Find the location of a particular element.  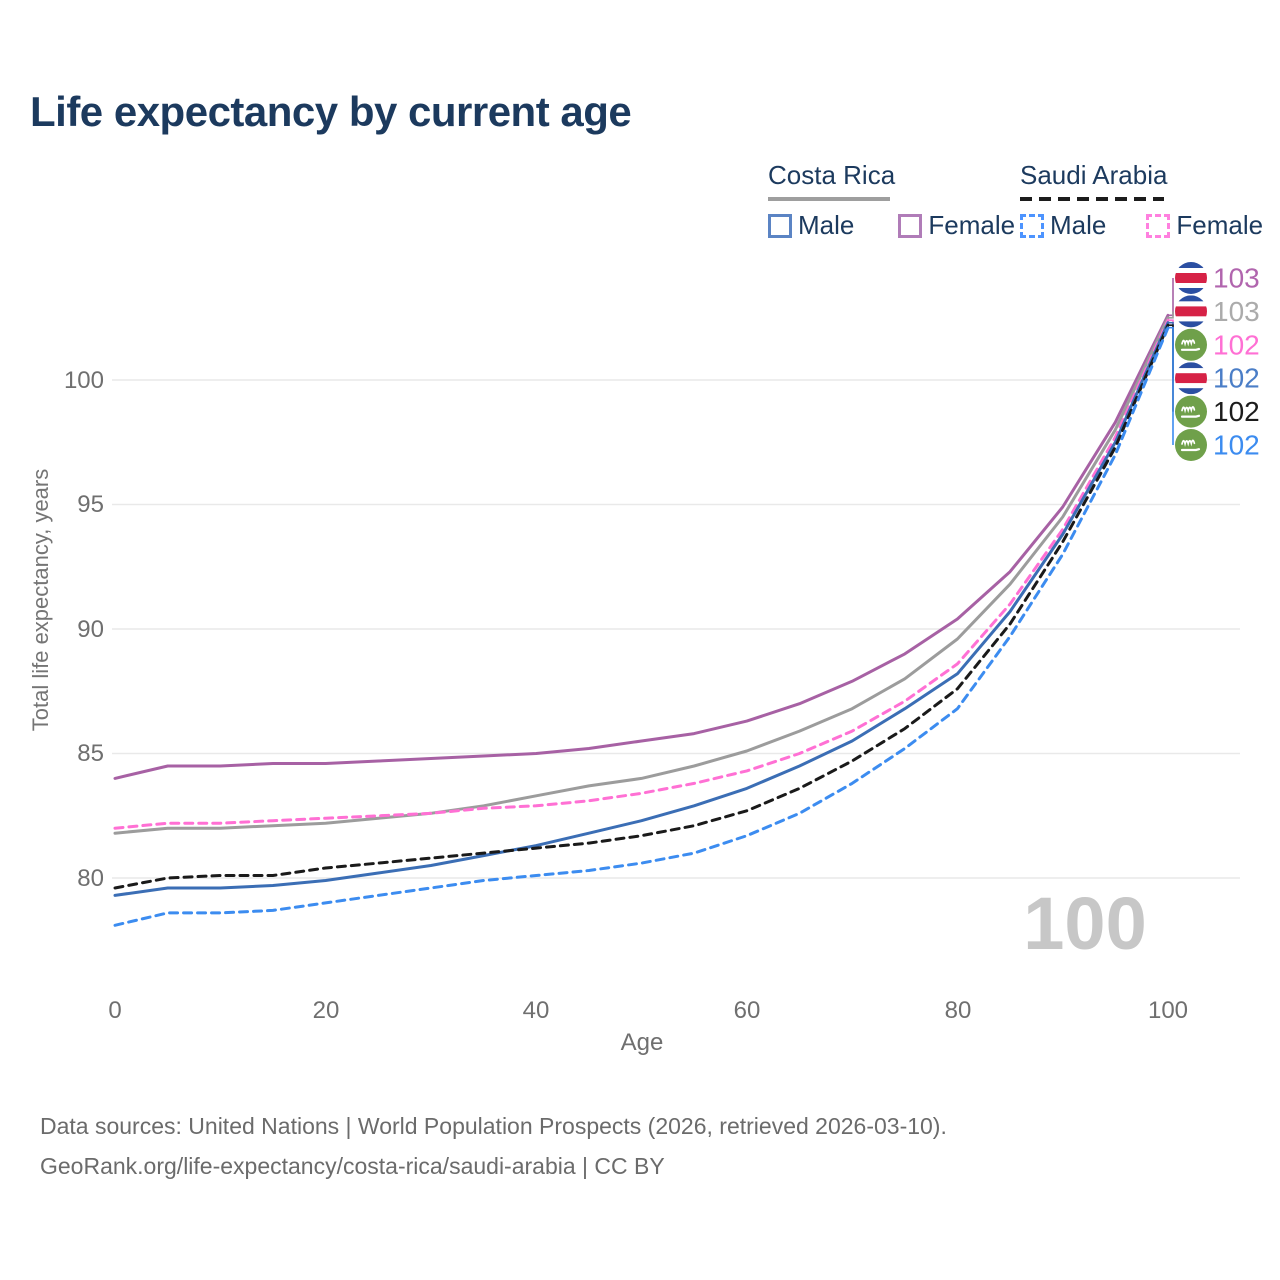

y-tick-label: 80 is located at coordinates (90, 878).